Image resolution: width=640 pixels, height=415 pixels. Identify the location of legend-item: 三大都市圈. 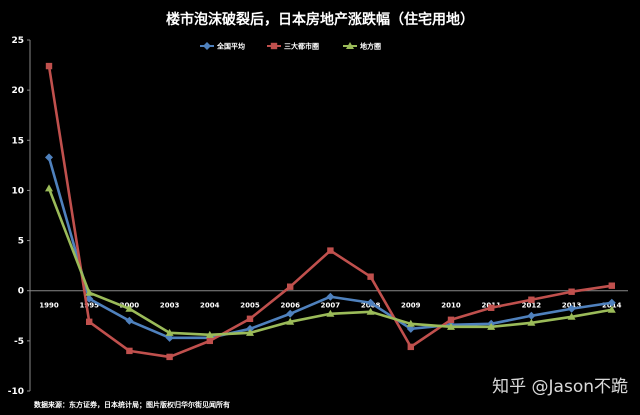
(293, 46).